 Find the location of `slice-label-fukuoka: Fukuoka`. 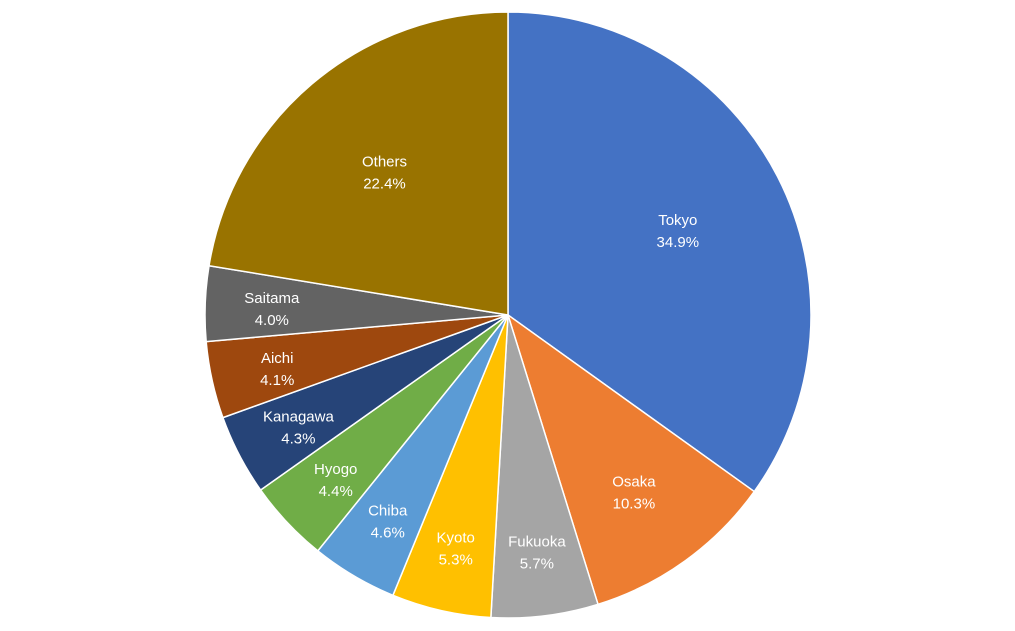

slice-label-fukuoka: Fukuoka is located at coordinates (537, 542).